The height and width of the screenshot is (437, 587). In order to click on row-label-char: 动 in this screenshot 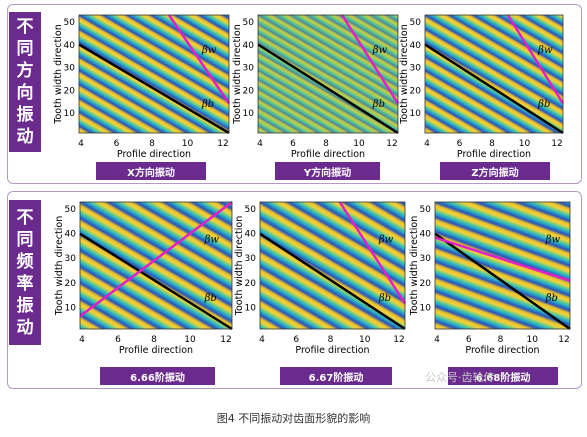, I will do `click(25, 137)`.